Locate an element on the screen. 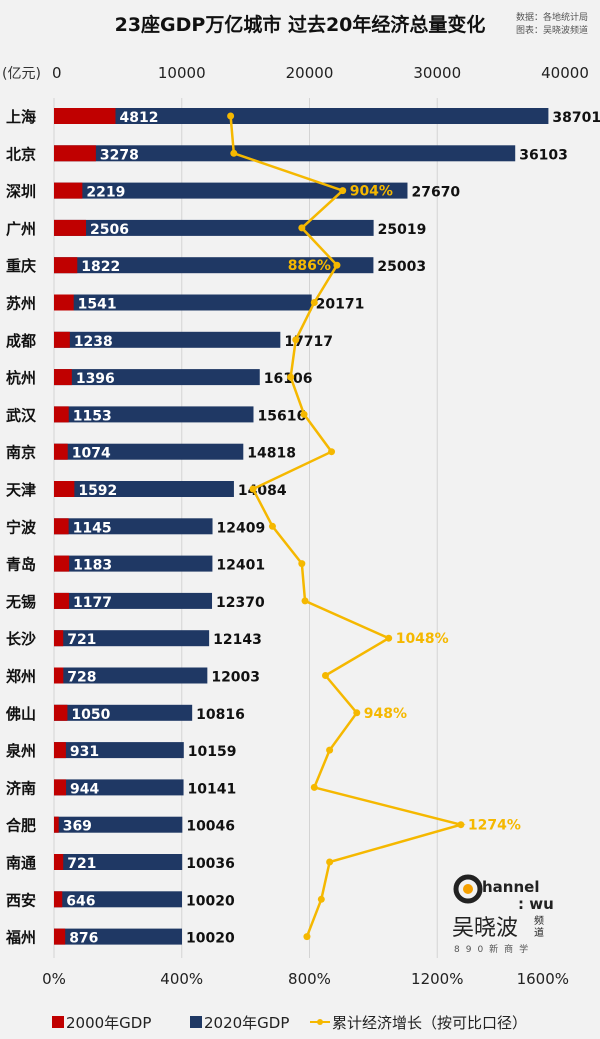 The image size is (600, 1039). data-label-2020: 10020 is located at coordinates (210, 901).